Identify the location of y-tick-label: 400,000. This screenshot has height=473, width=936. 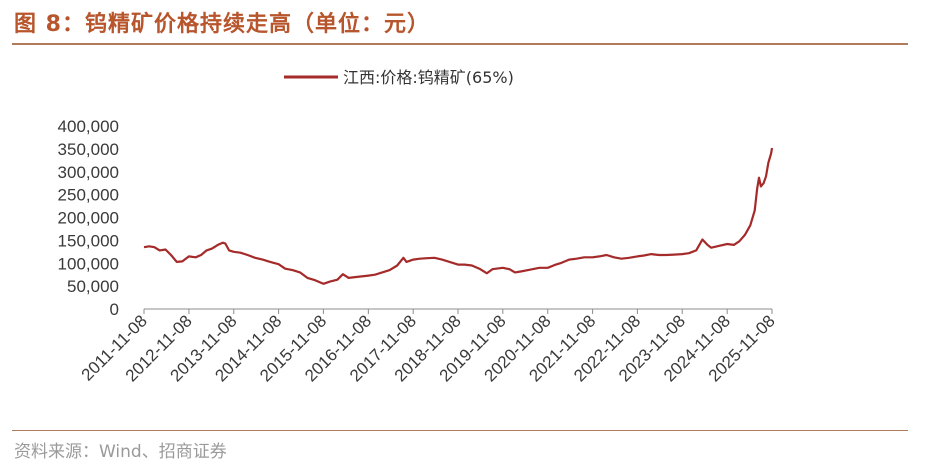
(88, 126).